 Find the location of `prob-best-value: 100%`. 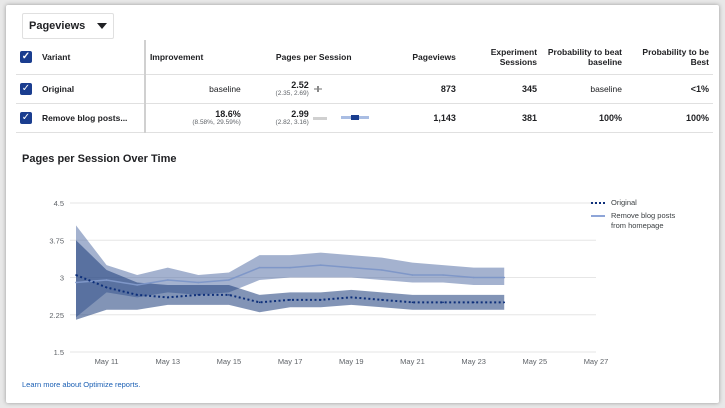

prob-best-value: 100% is located at coordinates (697, 117).